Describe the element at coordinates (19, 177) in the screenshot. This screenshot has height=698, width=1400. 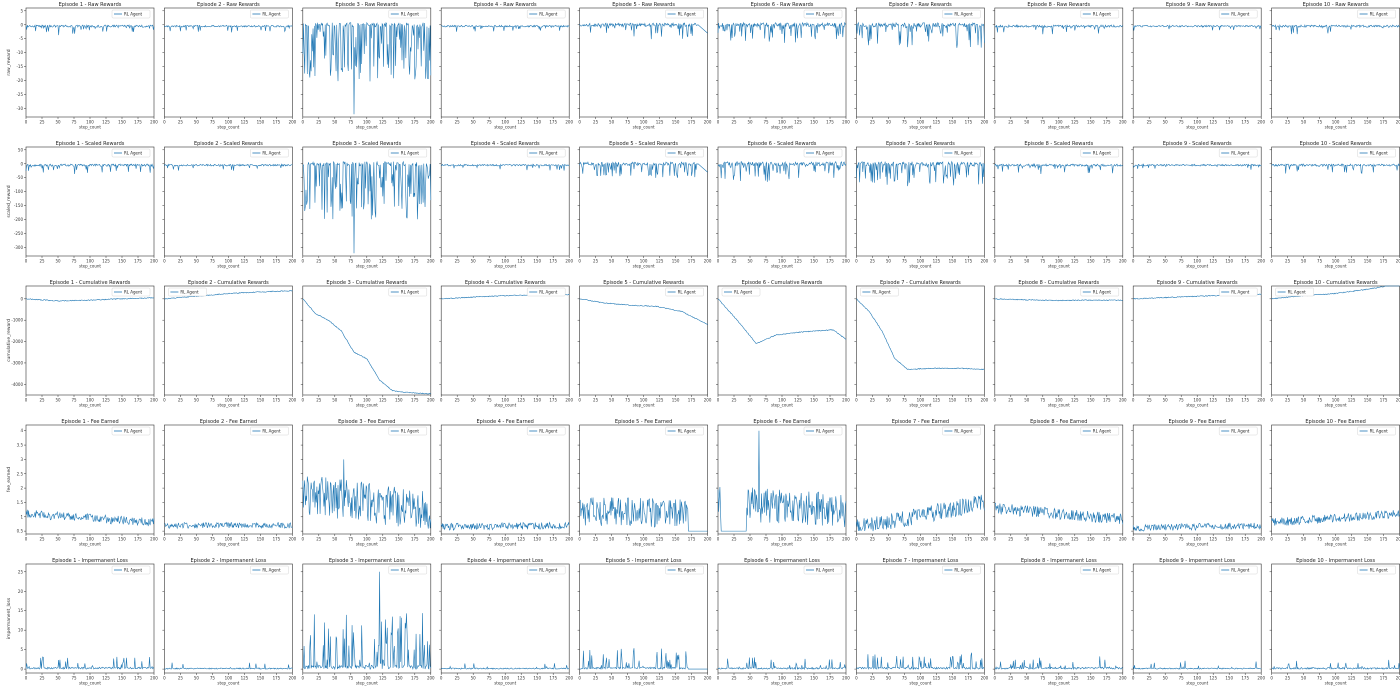
I see `y-tick-label: -50` at that location.